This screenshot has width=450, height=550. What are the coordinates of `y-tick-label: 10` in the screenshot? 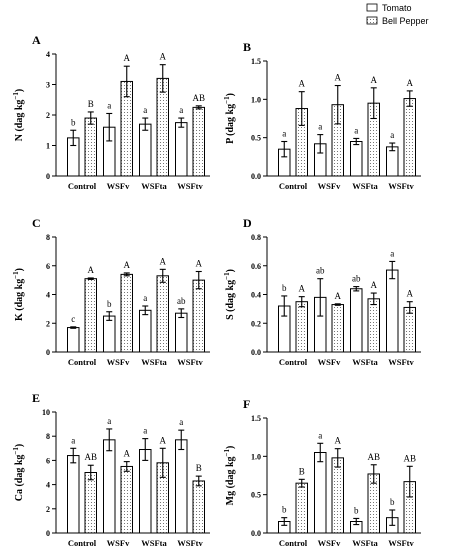 It's located at (46, 412).